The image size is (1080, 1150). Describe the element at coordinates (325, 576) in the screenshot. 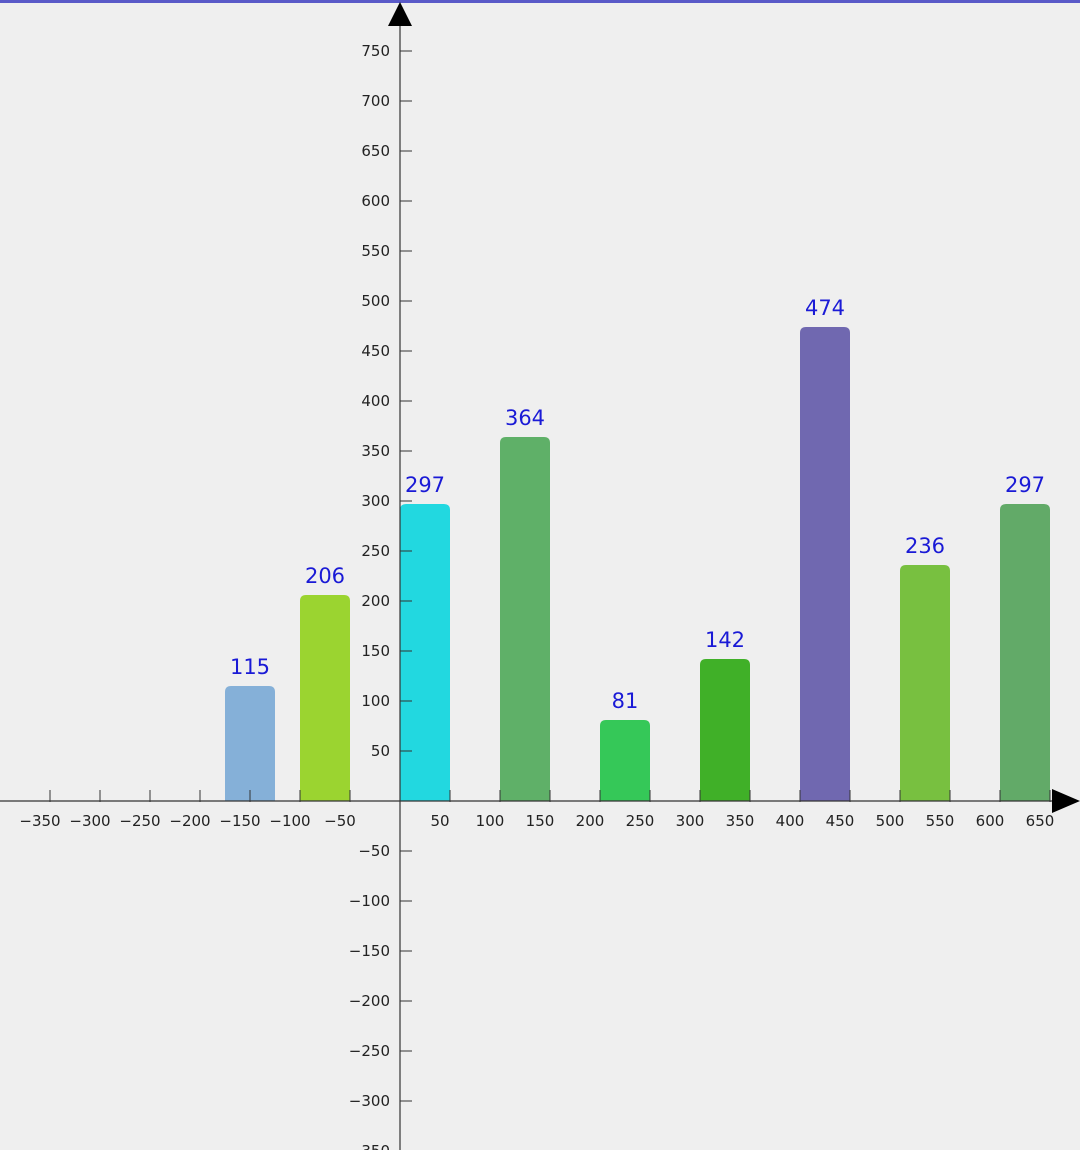

I see `bar-value-label-1: 206` at that location.